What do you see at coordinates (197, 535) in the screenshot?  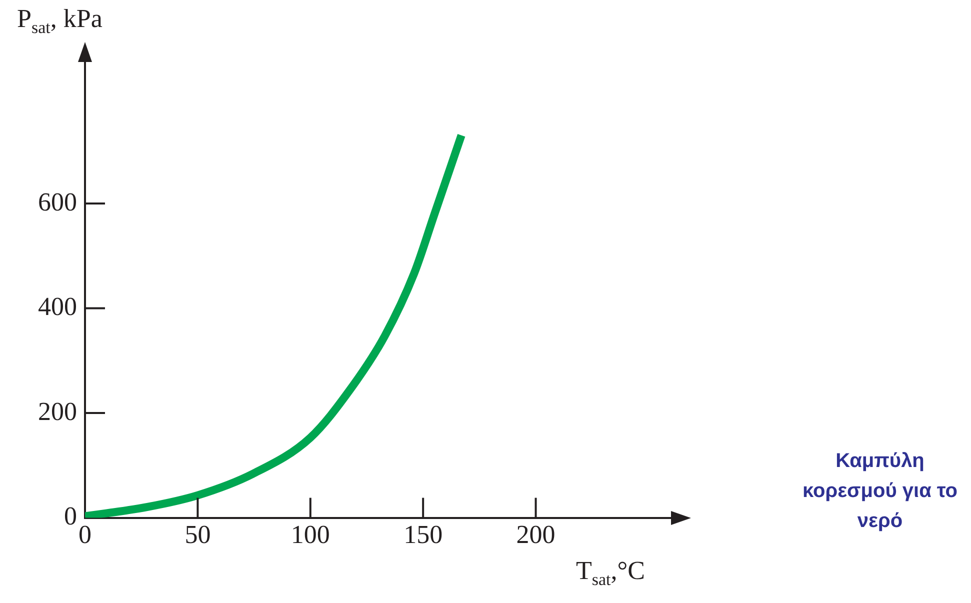 I see `x-tick-label: 50` at bounding box center [197, 535].